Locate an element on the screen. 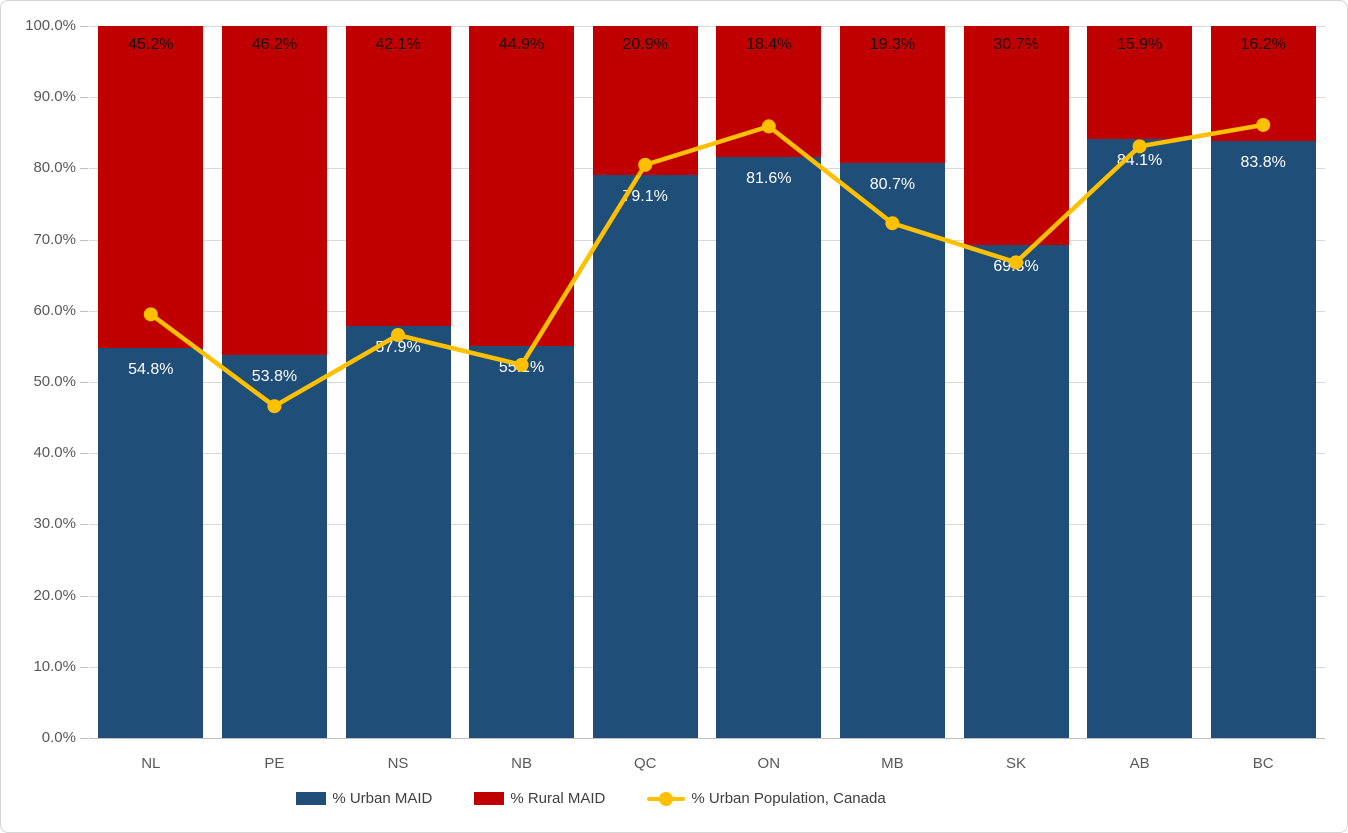 The height and width of the screenshot is (833, 1348). x-axis-category-label: ON is located at coordinates (769, 763).